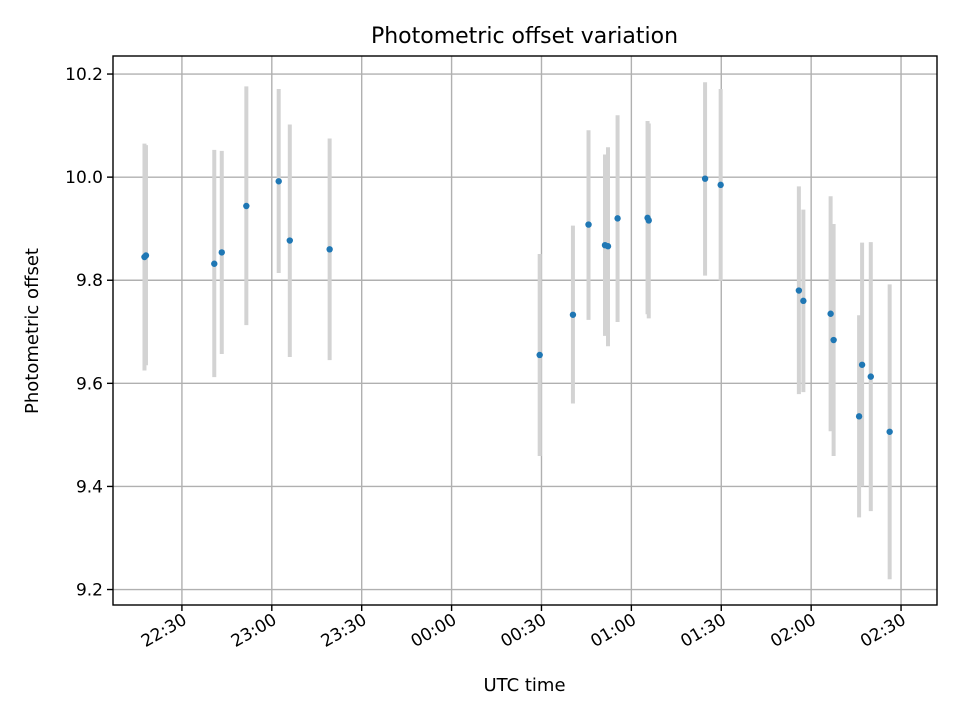 This screenshot has width=960, height=720. Describe the element at coordinates (84, 75) in the screenshot. I see `y-tick-label: 10.2` at that location.